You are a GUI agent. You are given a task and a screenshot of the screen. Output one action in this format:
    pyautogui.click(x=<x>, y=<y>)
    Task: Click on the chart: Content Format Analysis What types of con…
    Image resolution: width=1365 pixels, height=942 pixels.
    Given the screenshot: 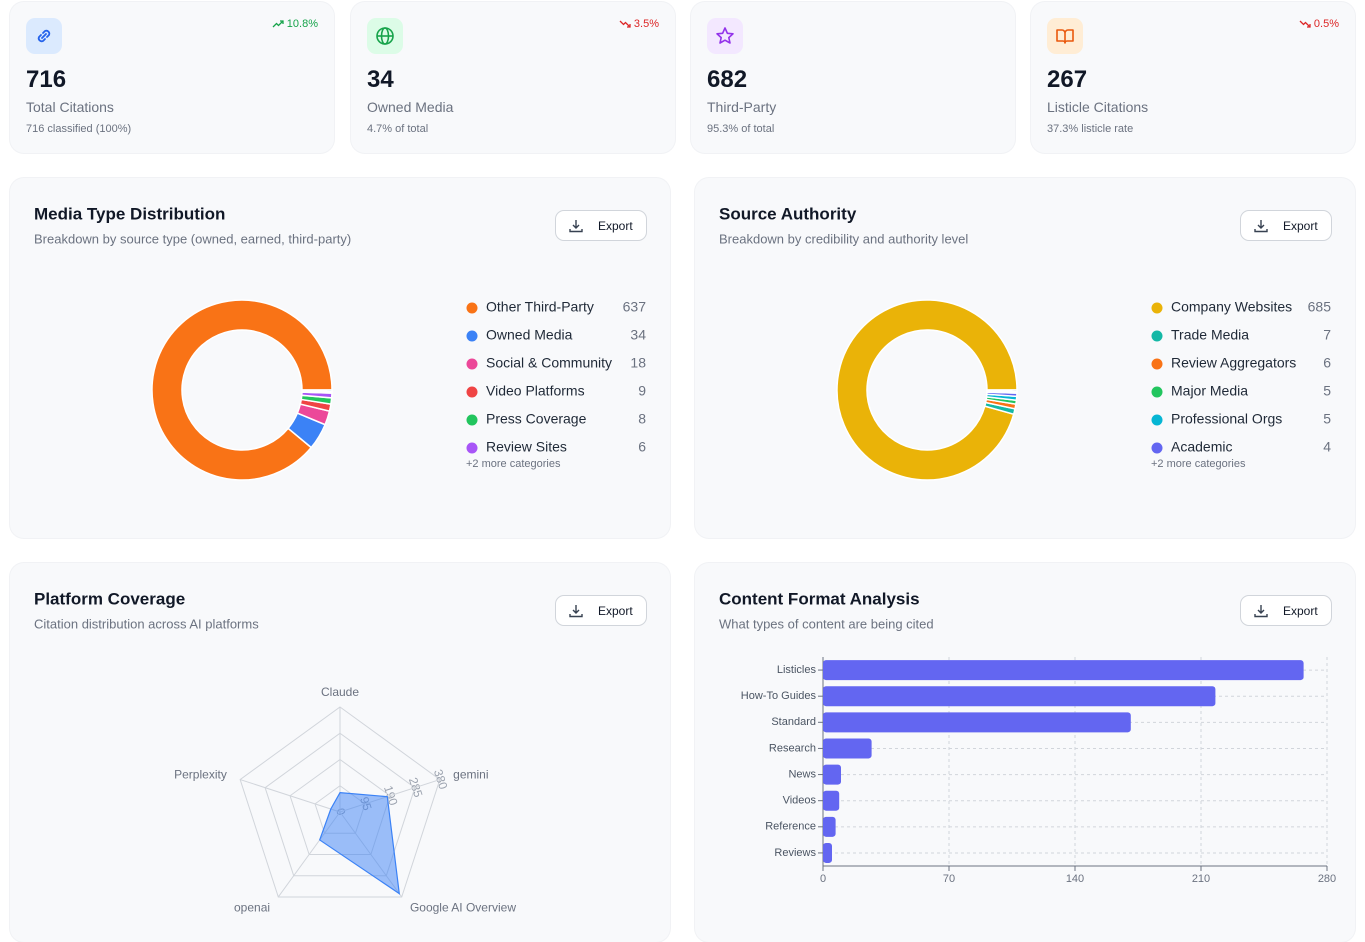 What is the action you would take?
    pyautogui.click(x=1027, y=737)
    